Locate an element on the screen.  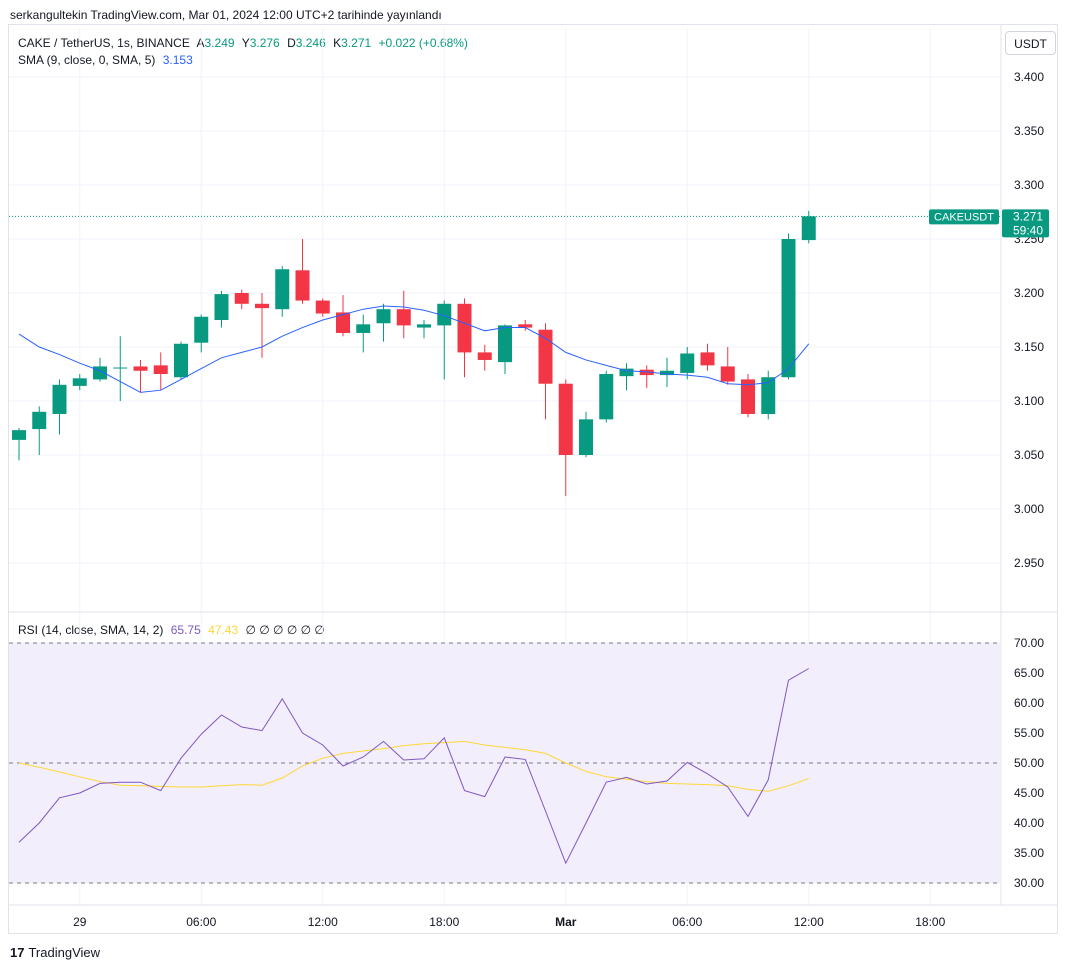
rsi-axis-tick: 50.00 is located at coordinates (1029, 763).